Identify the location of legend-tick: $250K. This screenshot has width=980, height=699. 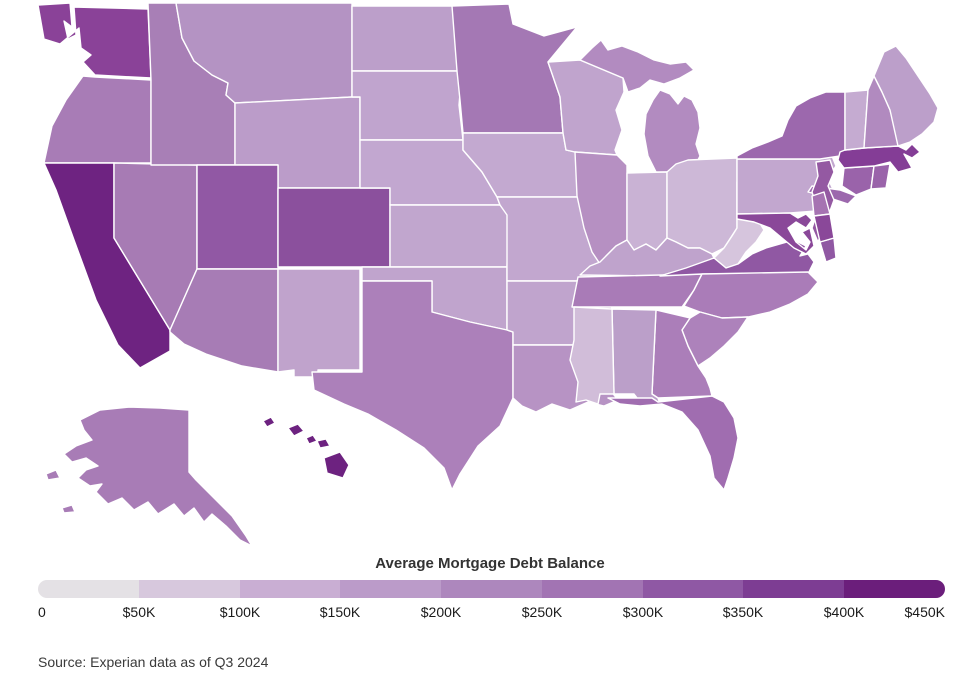
(542, 612).